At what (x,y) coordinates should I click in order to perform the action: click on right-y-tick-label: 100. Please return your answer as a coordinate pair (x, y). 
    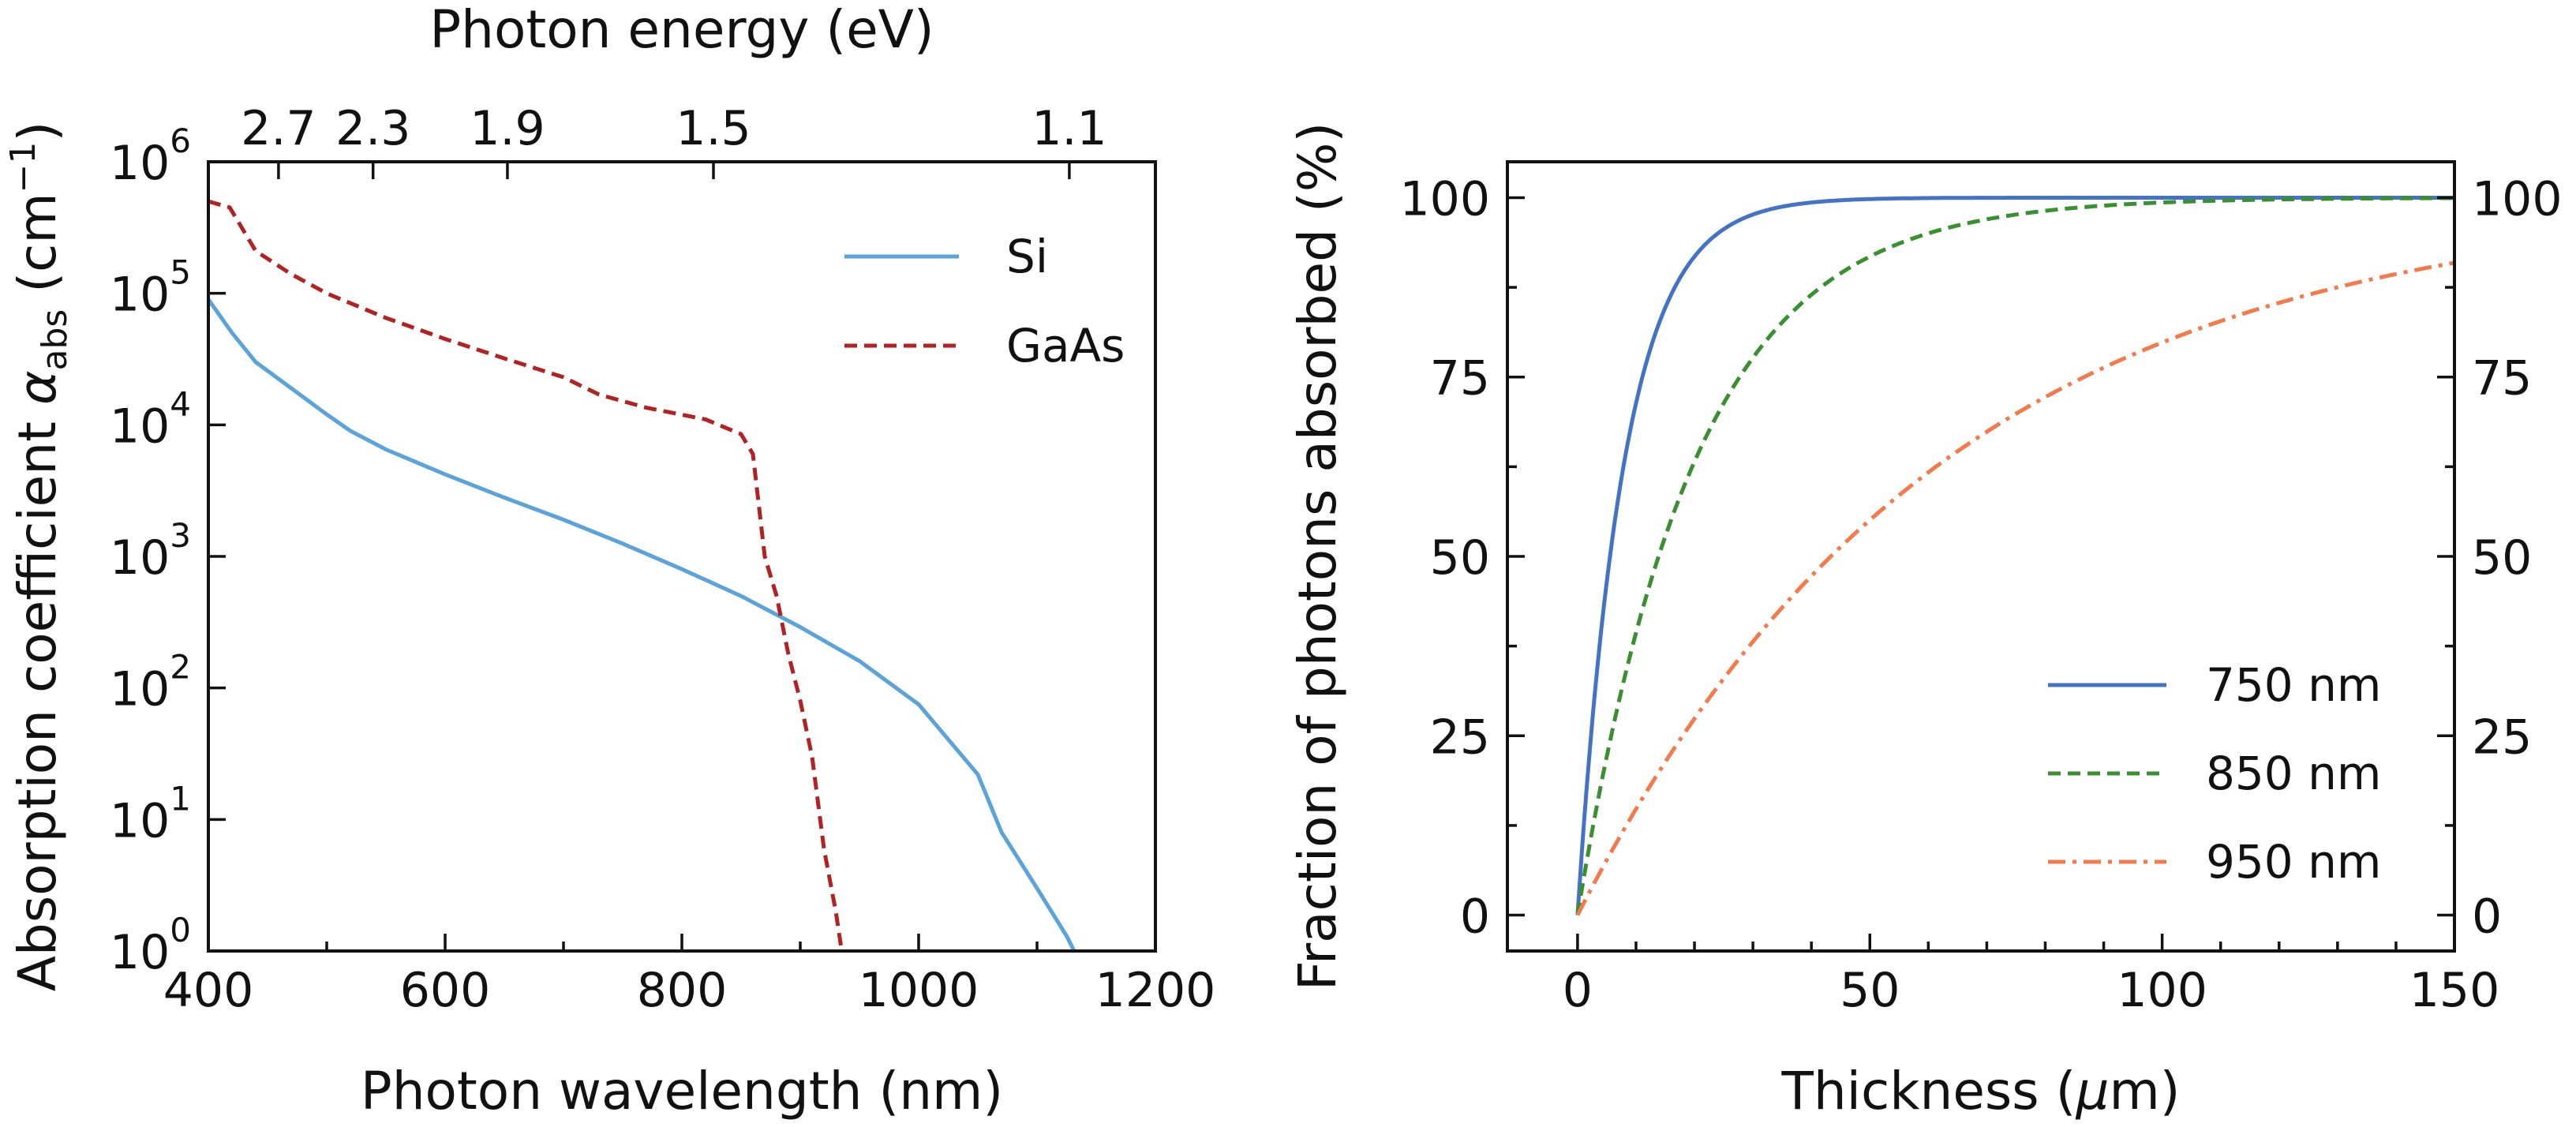
    Looking at the image, I should click on (1444, 199).